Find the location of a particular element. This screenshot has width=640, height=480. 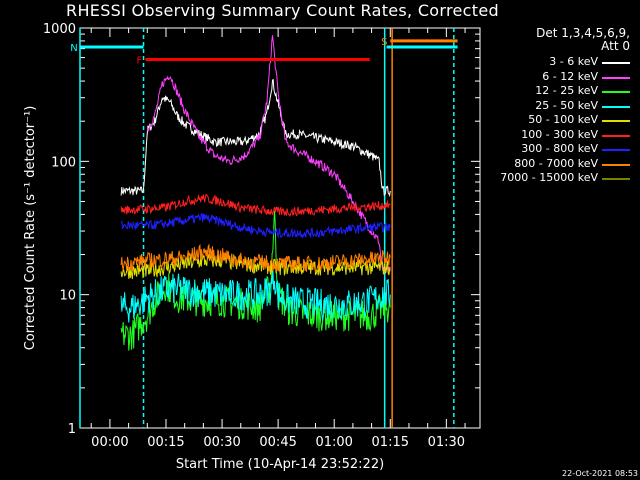

legend-entry: 50 - 100 keV is located at coordinates (555, 120).